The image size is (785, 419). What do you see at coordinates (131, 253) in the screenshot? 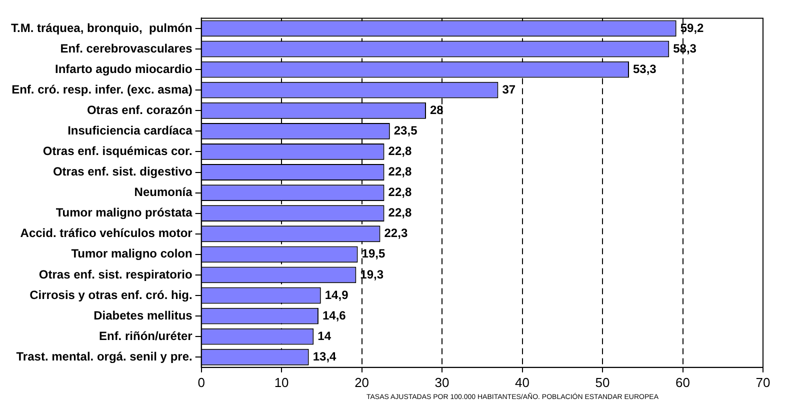
I see `y-tick-label: Tumor maligno colon` at bounding box center [131, 253].